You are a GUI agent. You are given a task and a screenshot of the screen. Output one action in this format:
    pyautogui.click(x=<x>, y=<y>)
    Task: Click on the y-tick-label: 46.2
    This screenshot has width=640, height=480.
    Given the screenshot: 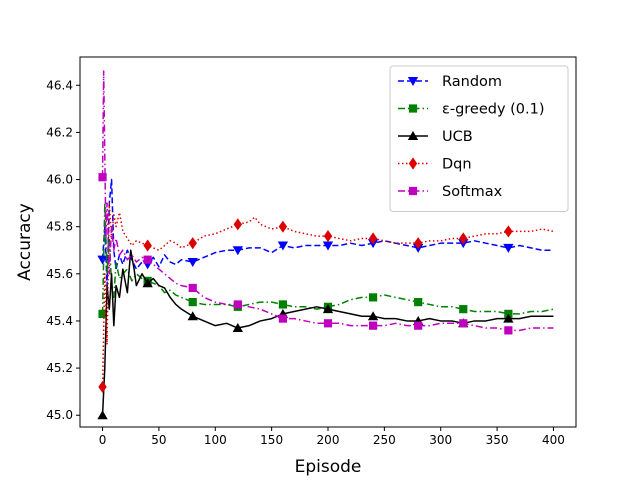 What is the action you would take?
    pyautogui.click(x=59, y=132)
    